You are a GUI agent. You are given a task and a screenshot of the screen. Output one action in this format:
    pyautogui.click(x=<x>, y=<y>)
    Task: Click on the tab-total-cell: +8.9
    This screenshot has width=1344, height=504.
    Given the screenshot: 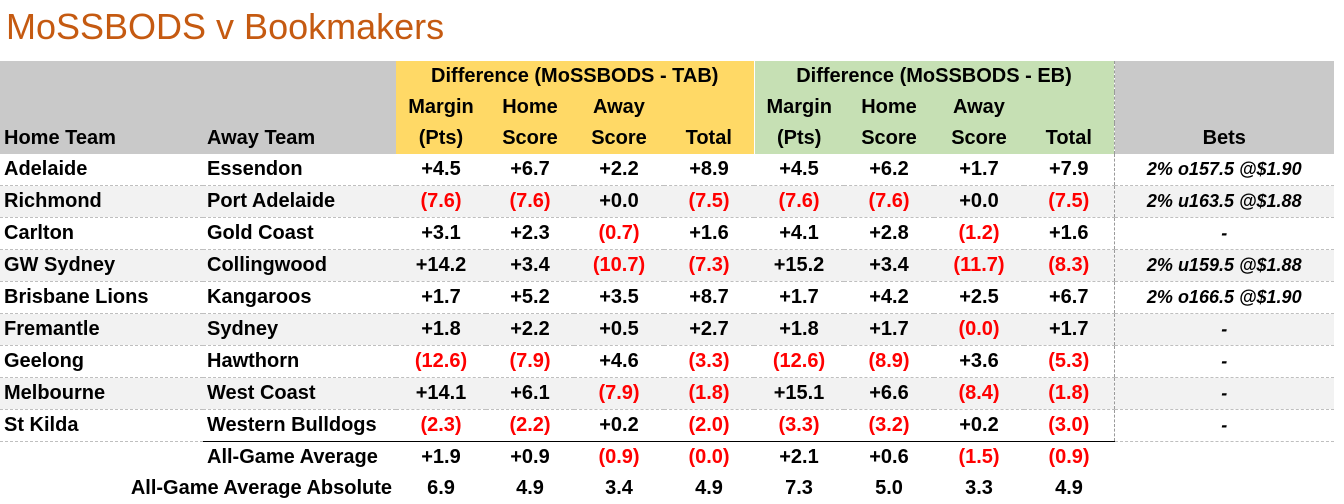 What is the action you would take?
    pyautogui.click(x=709, y=170)
    